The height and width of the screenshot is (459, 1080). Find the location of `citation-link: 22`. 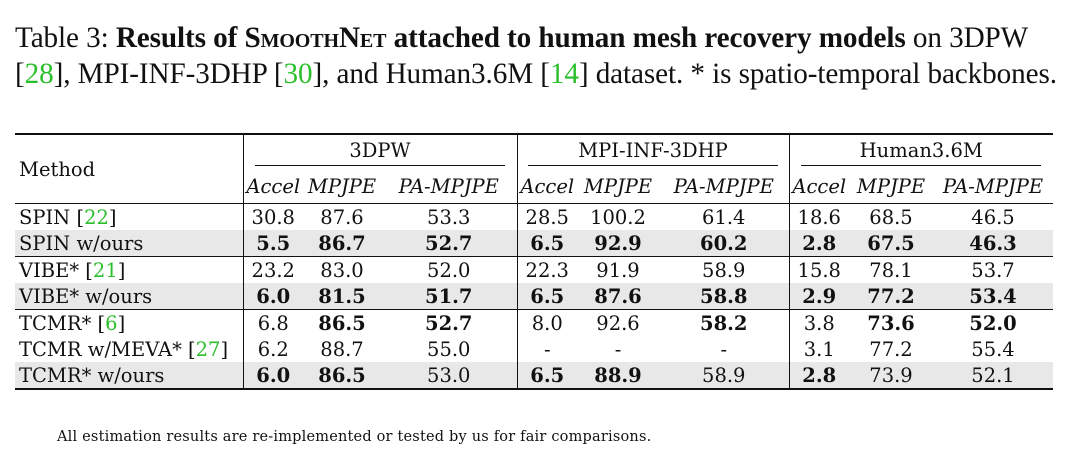

citation-link: 22 is located at coordinates (96, 217).